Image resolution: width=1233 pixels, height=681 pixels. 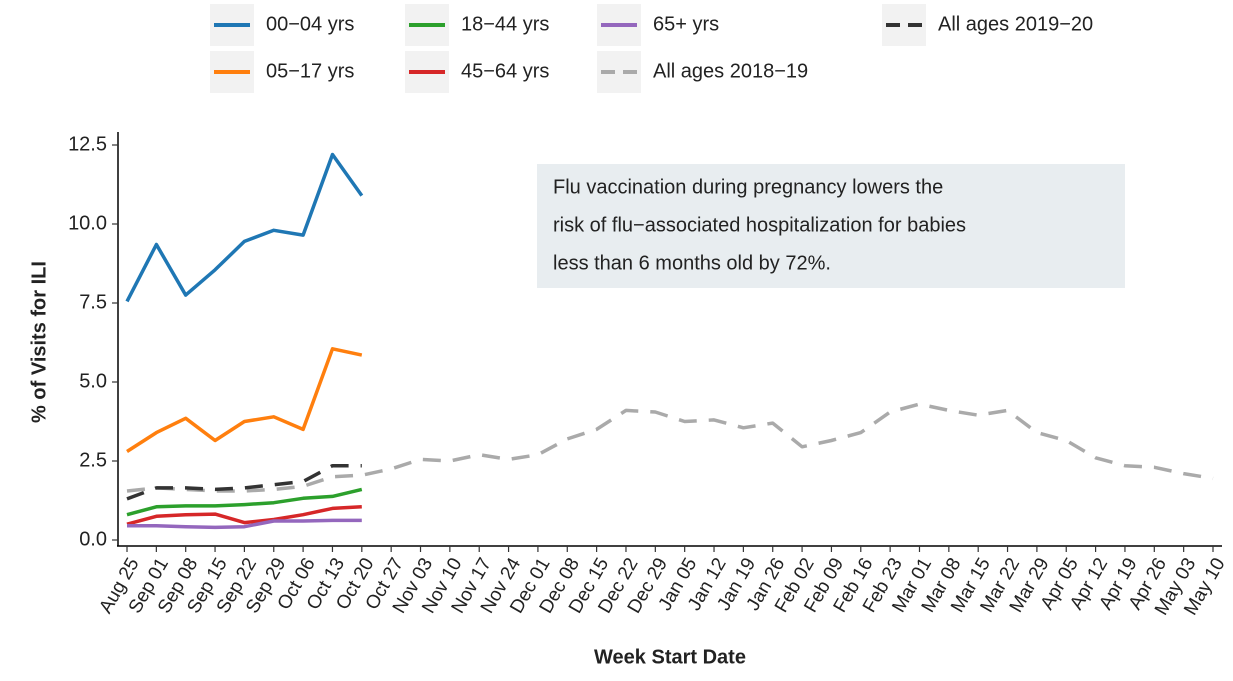 I want to click on y-axis-title: % of Visits for ILI, so click(x=39, y=342).